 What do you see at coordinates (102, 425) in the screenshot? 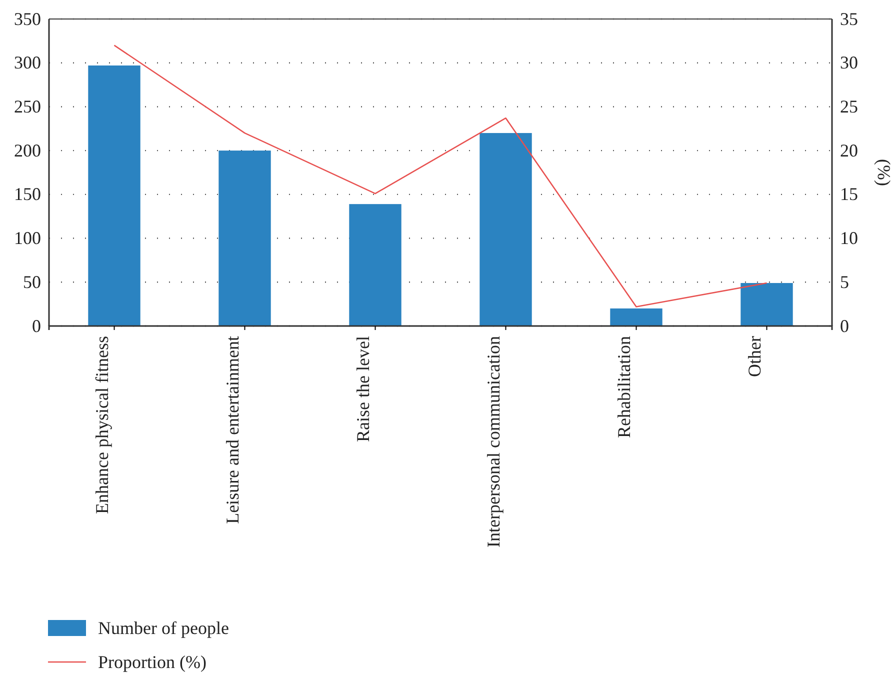
I see `x-tick-label: Enhance physical fitness` at bounding box center [102, 425].